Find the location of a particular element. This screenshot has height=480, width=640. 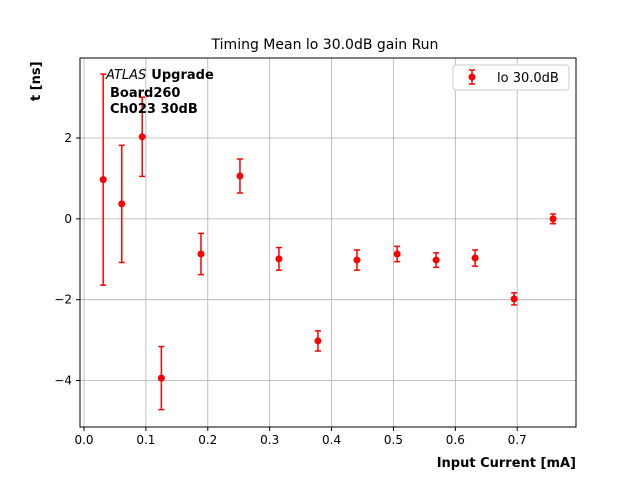

legend: lo 30.0dB is located at coordinates (511, 77).